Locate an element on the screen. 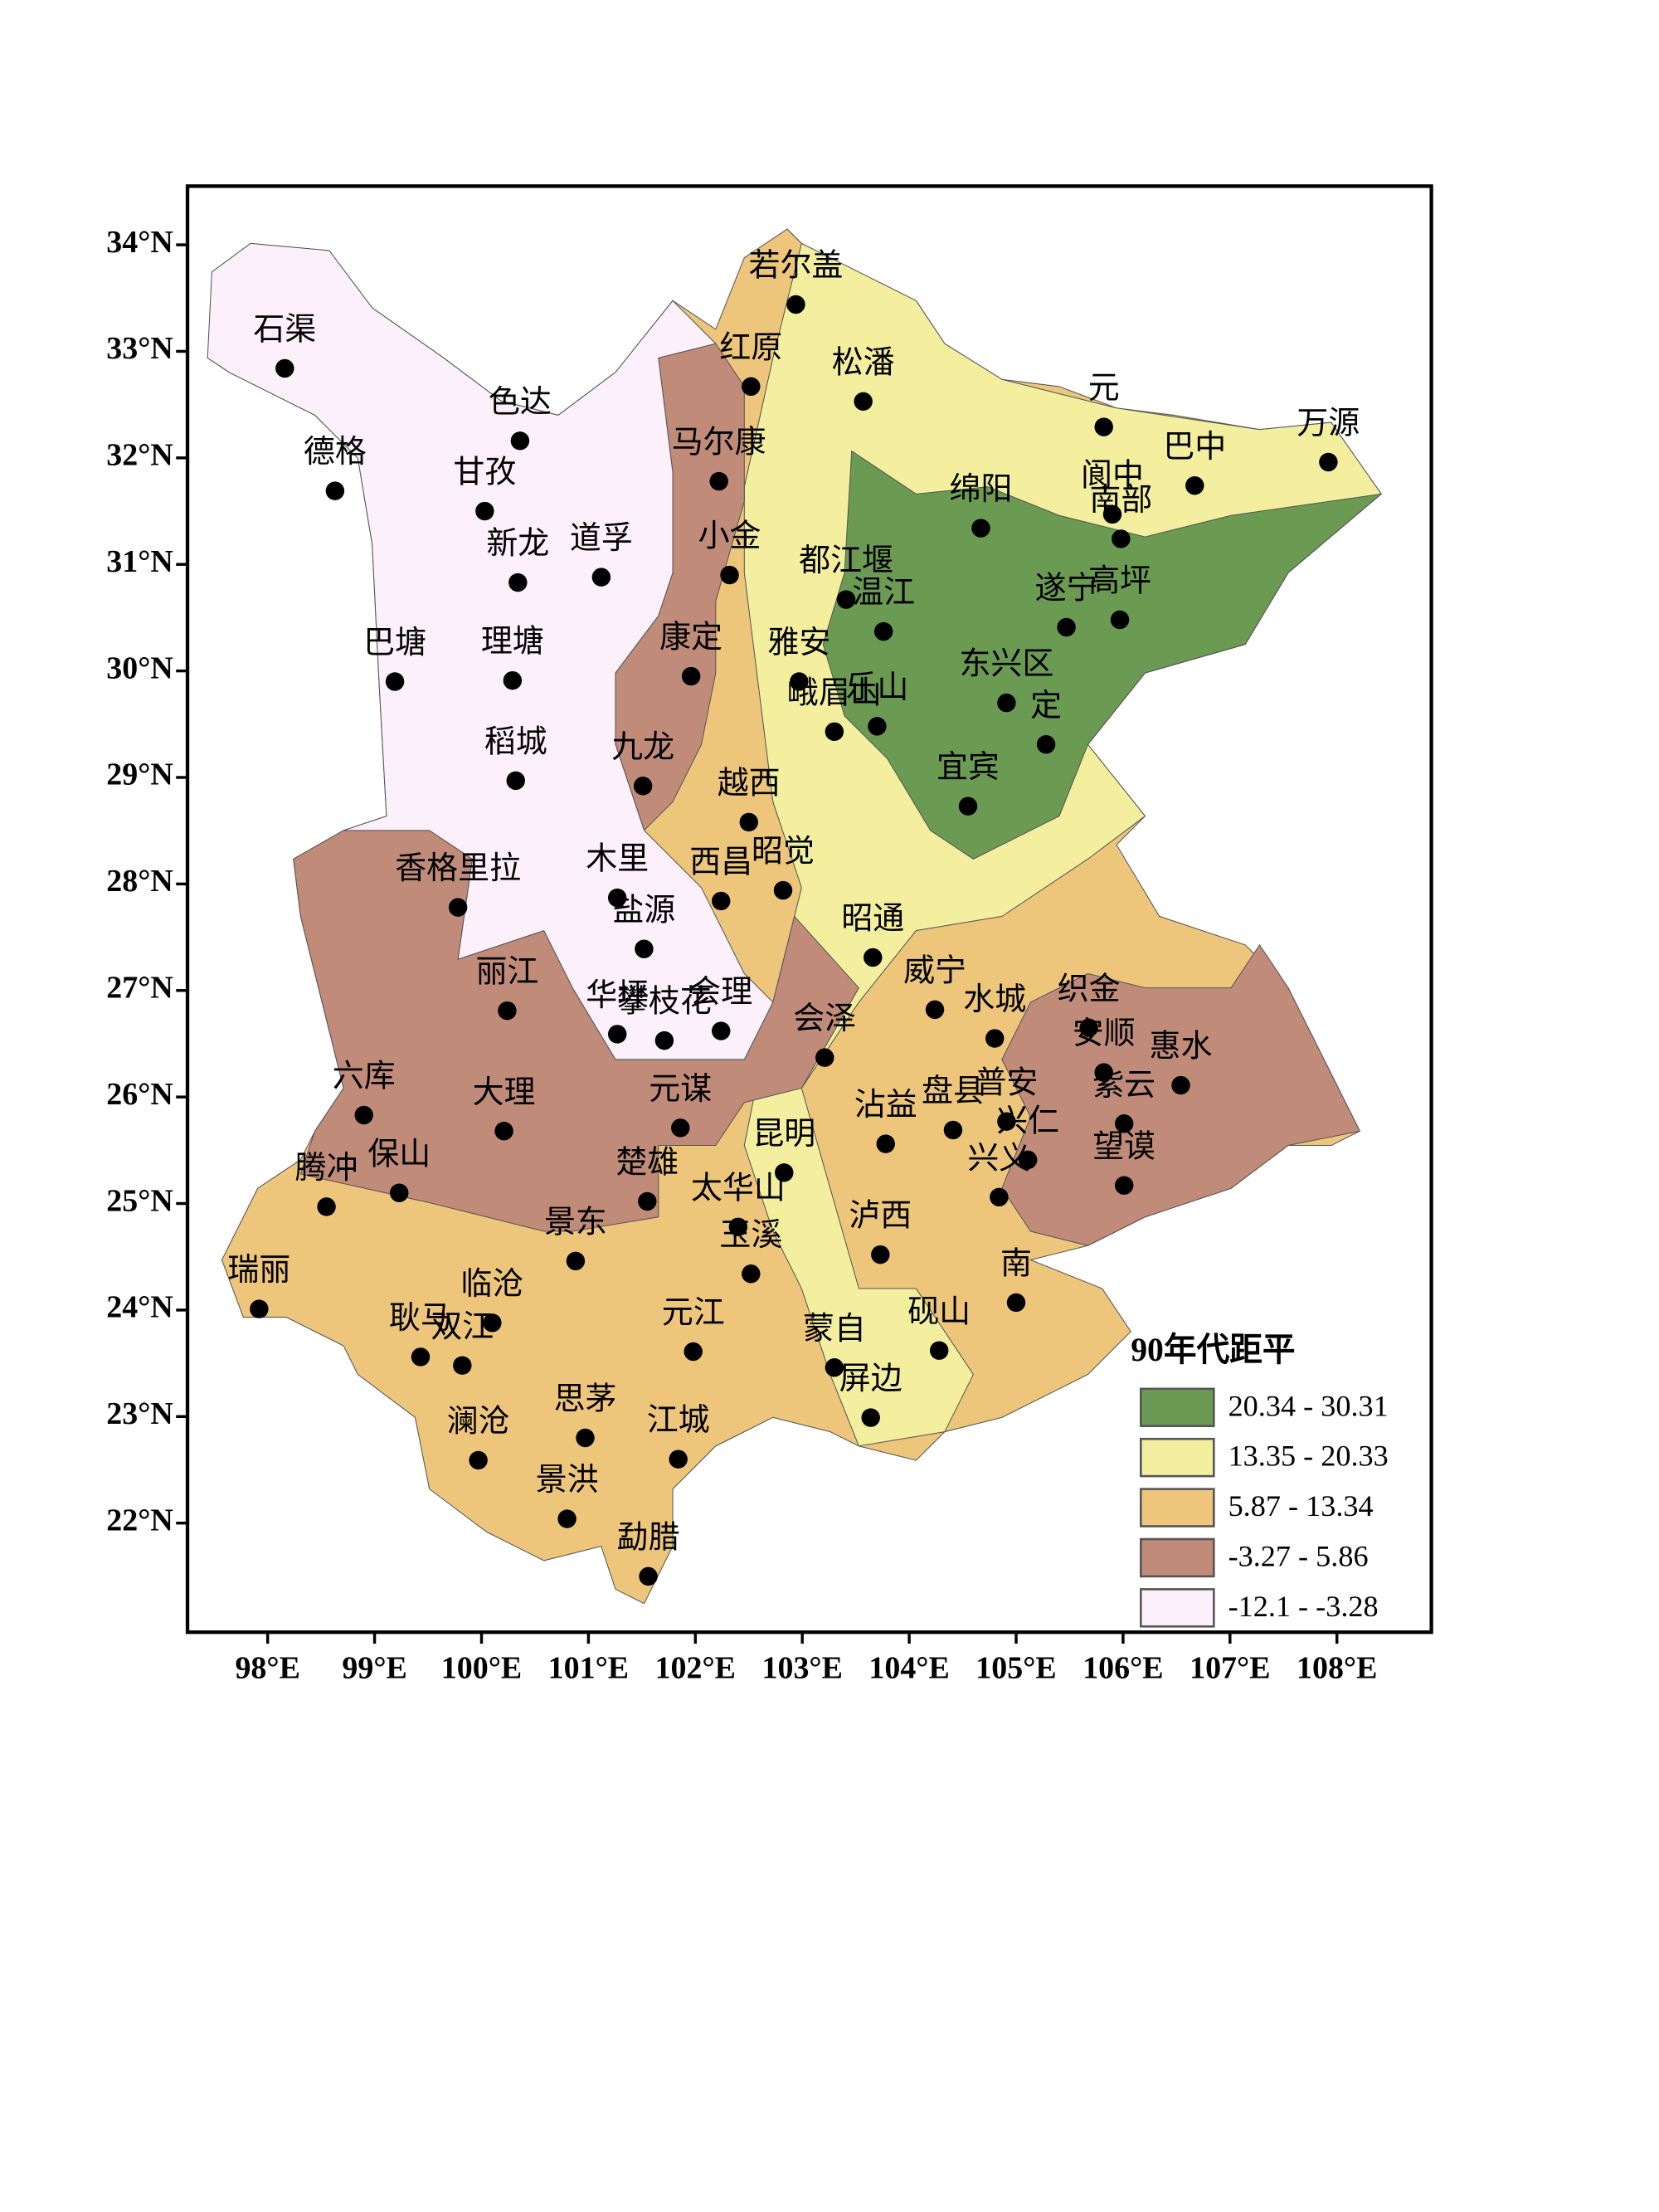  legend-label: 13.35 - 20.33 is located at coordinates (1308, 1456).